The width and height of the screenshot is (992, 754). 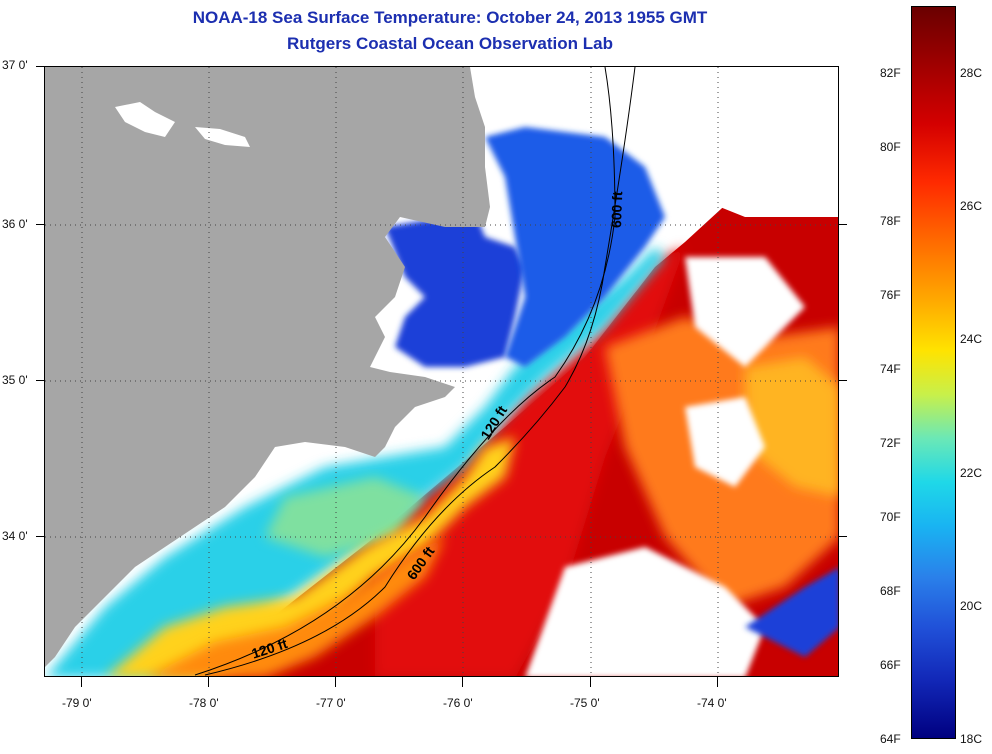 What do you see at coordinates (15, 224) in the screenshot?
I see `lat-label-36: 36 0'` at bounding box center [15, 224].